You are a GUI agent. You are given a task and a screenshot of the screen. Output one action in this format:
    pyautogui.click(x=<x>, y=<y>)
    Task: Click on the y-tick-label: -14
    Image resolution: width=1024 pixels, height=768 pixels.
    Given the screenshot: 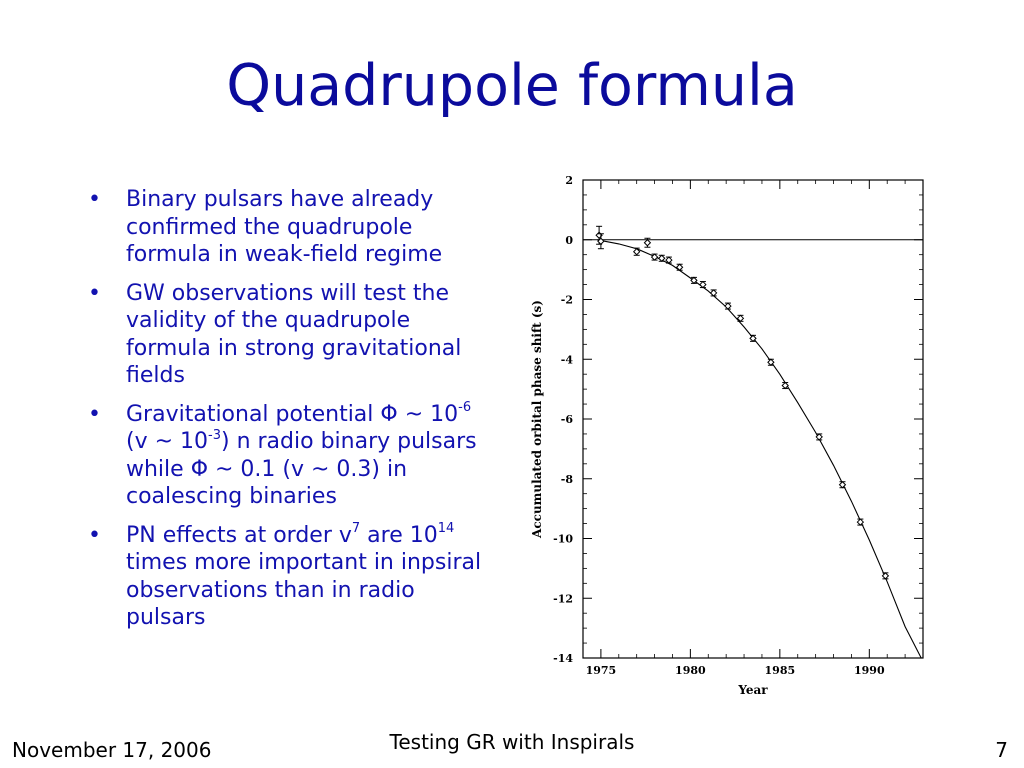 What is the action you would take?
    pyautogui.click(x=563, y=658)
    